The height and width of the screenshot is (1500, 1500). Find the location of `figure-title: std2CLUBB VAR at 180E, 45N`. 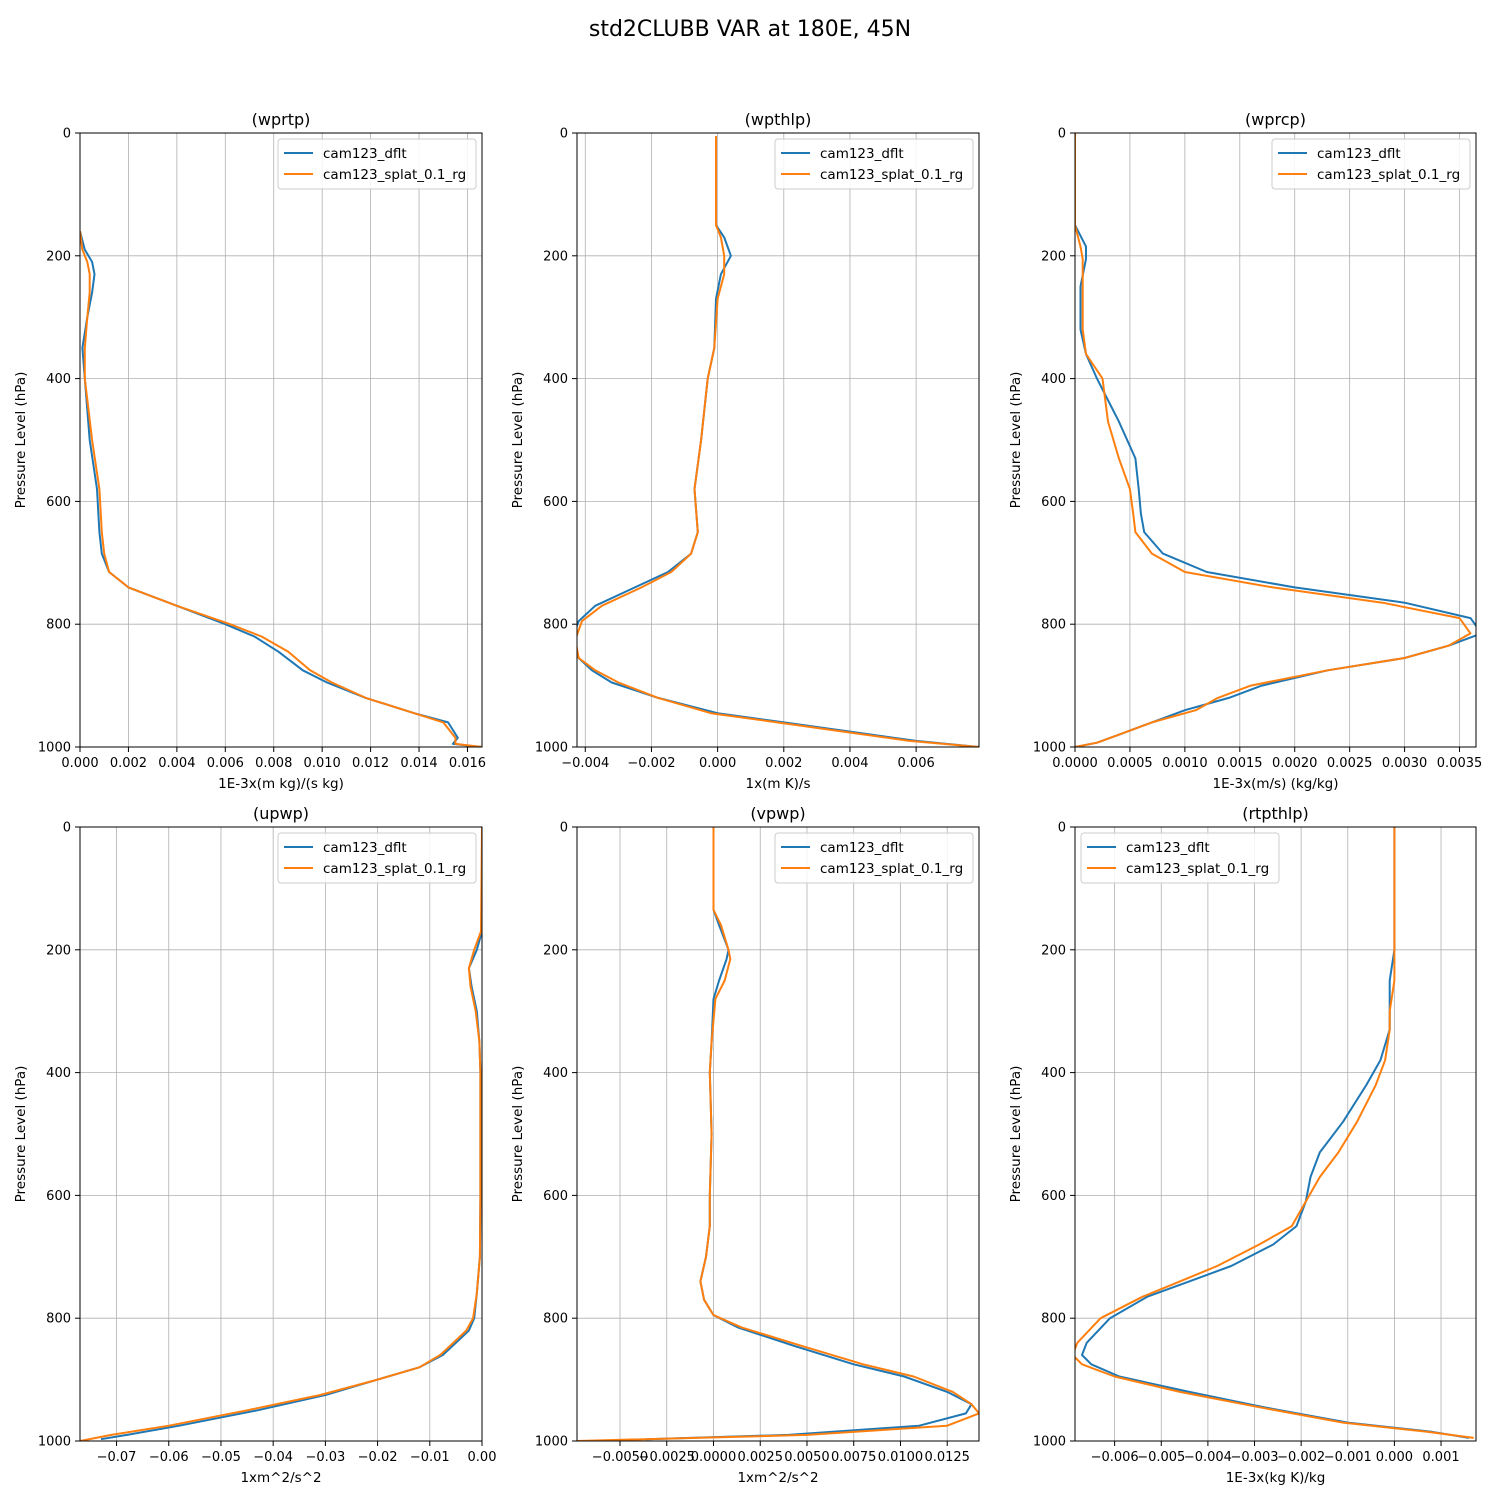

figure-title: std2CLUBB VAR at 180E, 45N is located at coordinates (750, 29).